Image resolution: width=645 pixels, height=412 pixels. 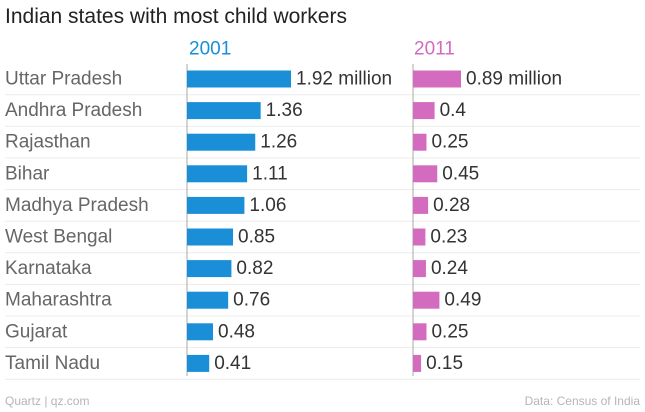 What do you see at coordinates (176, 16) in the screenshot?
I see `chart-title: Indian states with most child workers` at bounding box center [176, 16].